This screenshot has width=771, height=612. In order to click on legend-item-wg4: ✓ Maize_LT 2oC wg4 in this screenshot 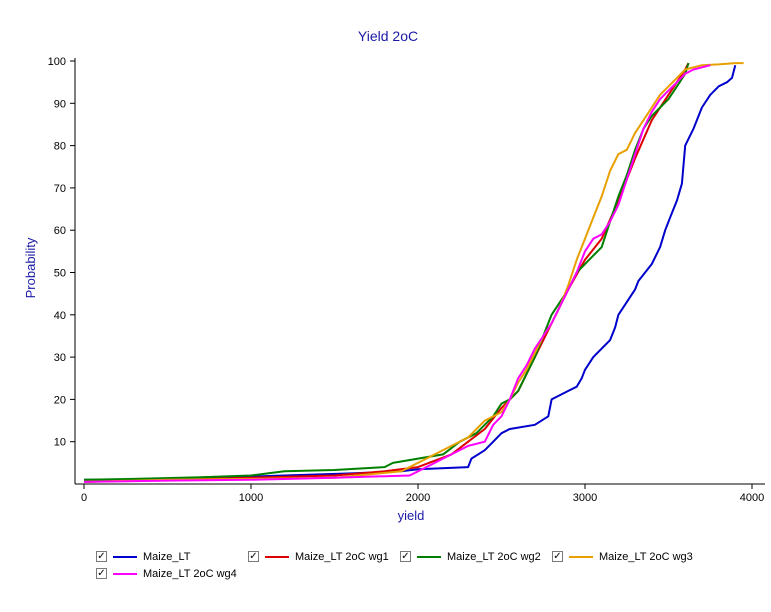, I will do `click(172, 574)`.